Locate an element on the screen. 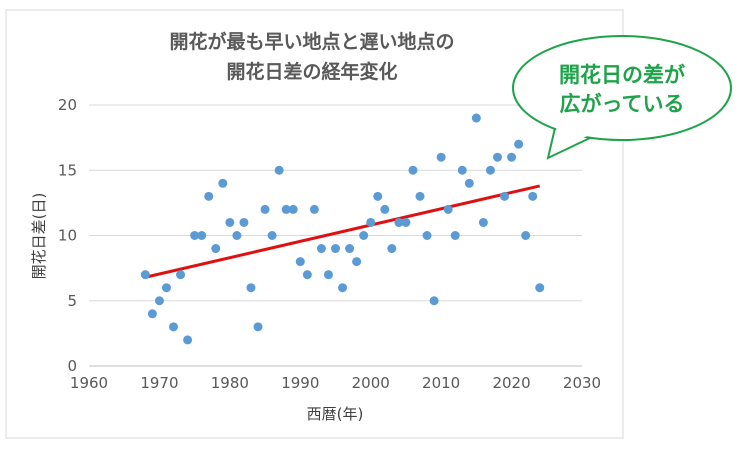 This screenshot has width=747, height=451. x-tick-label: 2000 is located at coordinates (371, 383).